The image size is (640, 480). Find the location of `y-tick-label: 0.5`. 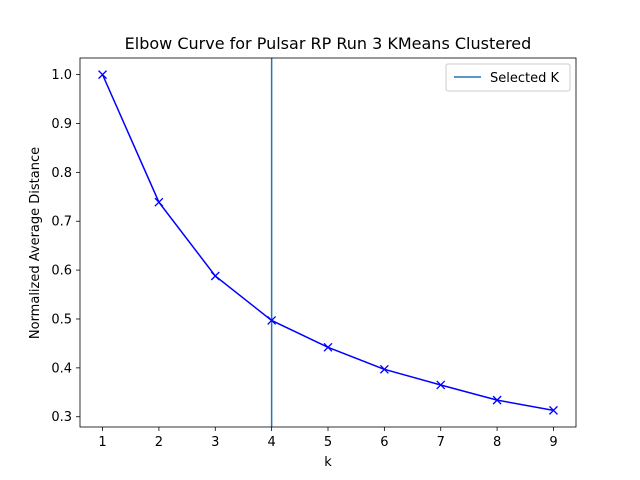

y-tick-label: 0.5 is located at coordinates (61, 319).